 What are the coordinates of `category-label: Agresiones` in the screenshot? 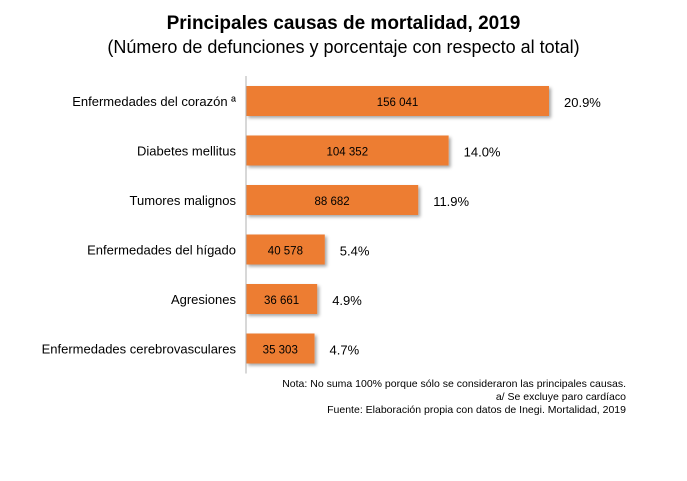 It's located at (204, 299).